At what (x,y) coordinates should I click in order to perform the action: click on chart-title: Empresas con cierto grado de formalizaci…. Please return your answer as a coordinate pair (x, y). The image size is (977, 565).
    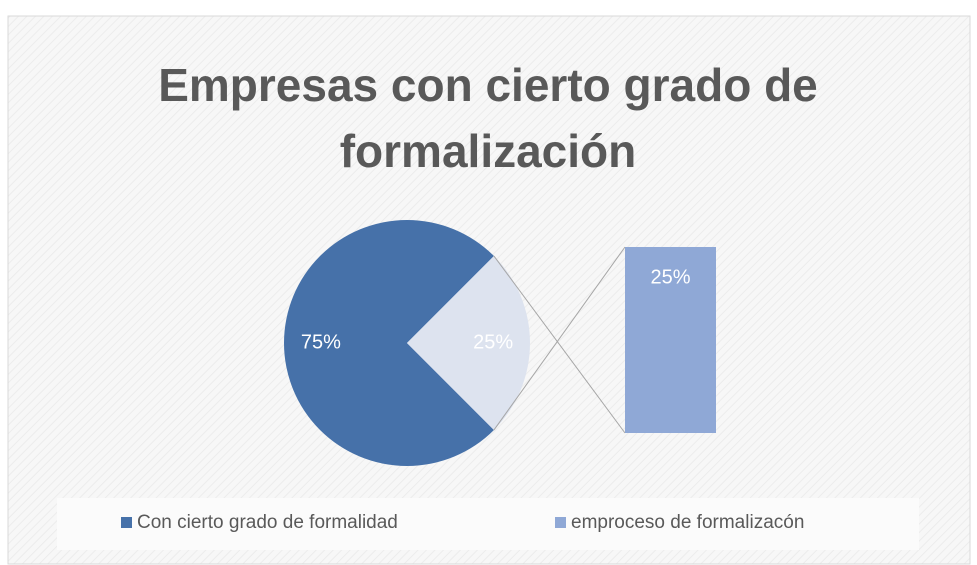
    Looking at the image, I should click on (488, 118).